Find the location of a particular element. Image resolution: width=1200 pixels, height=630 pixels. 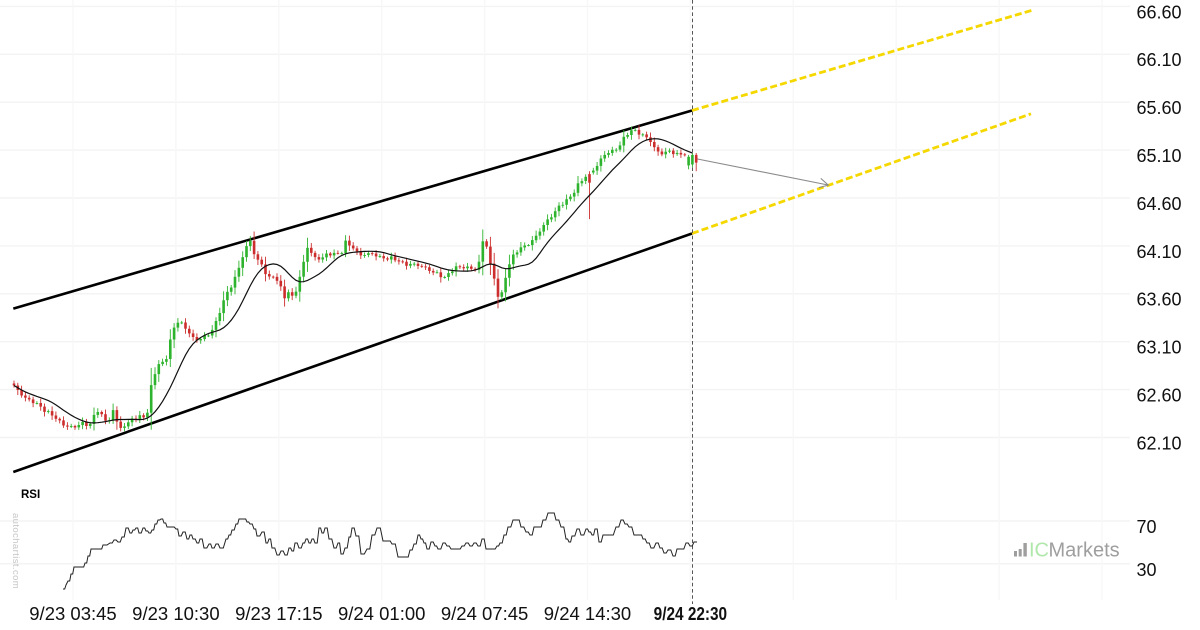

svg-text: 9/23 17:15 is located at coordinates (278, 613).